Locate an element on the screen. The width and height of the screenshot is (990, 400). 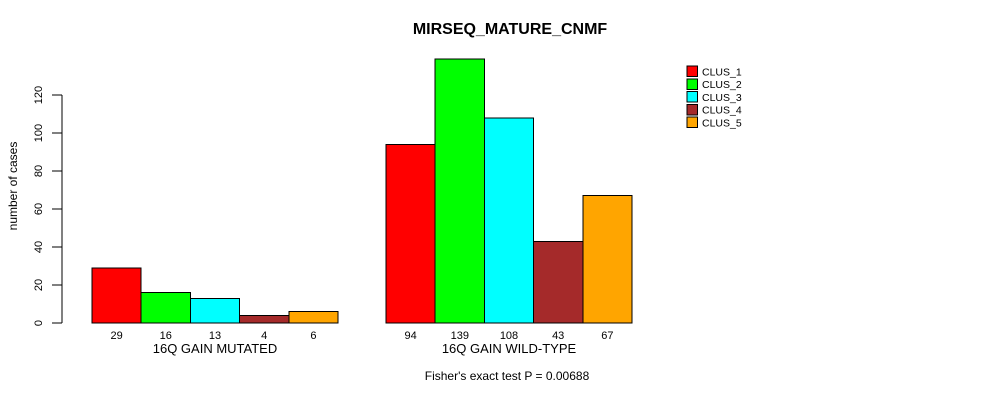
y-axis: 0 20 40 60 80 100 120 is located at coordinates (48, 206).